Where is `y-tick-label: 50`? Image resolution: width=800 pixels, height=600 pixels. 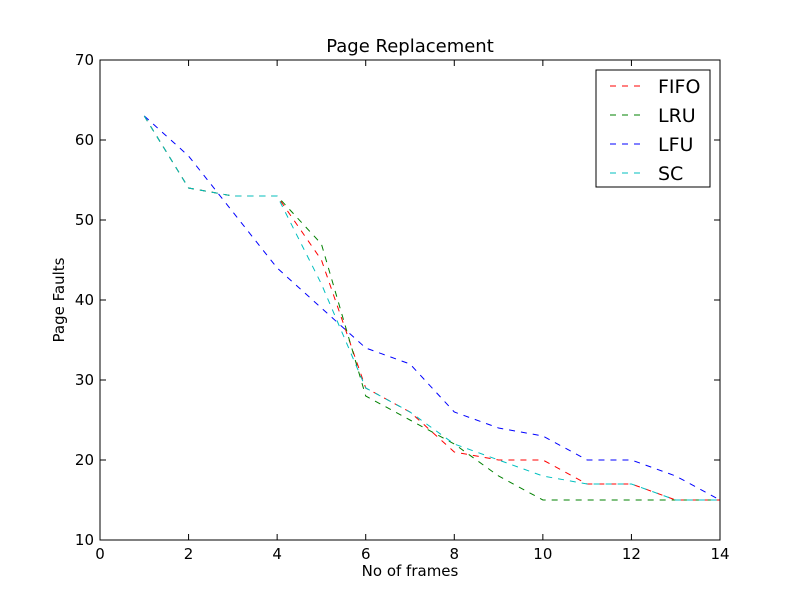
y-tick-label: 50 is located at coordinates (84, 220).